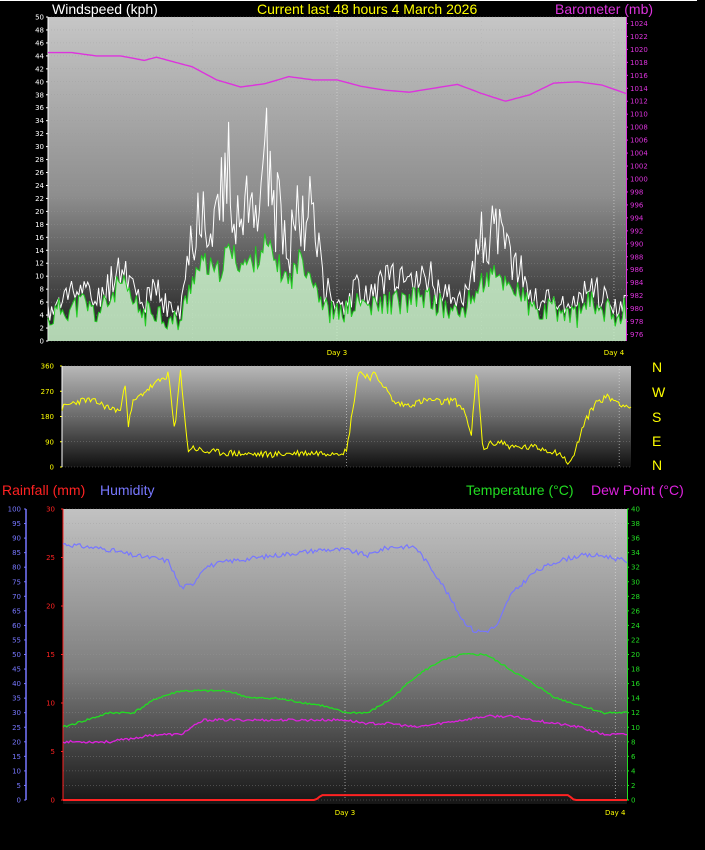 The width and height of the screenshot is (705, 850). I want to click on compass-north-bottom: N, so click(657, 465).